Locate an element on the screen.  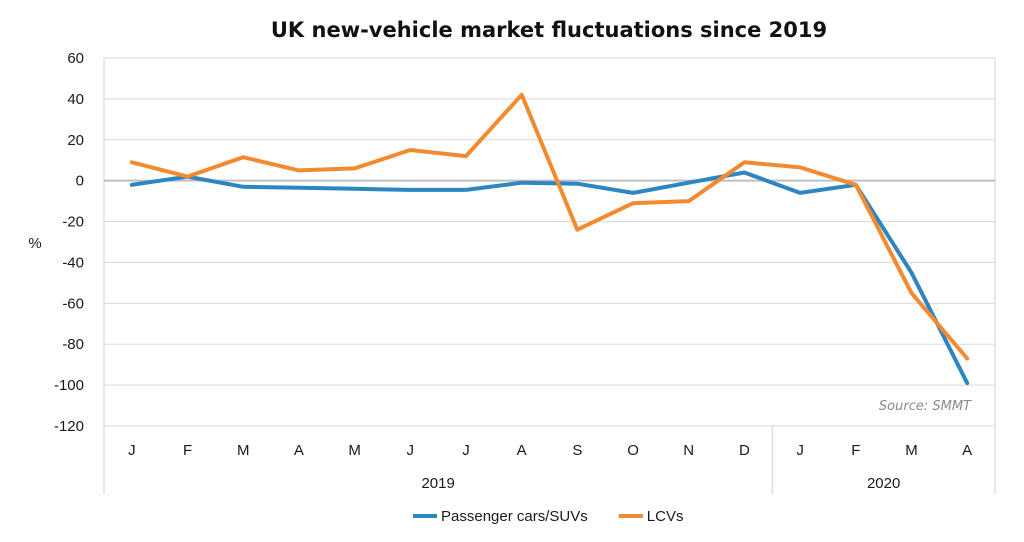
y-tick-label: -80 is located at coordinates (73, 344).